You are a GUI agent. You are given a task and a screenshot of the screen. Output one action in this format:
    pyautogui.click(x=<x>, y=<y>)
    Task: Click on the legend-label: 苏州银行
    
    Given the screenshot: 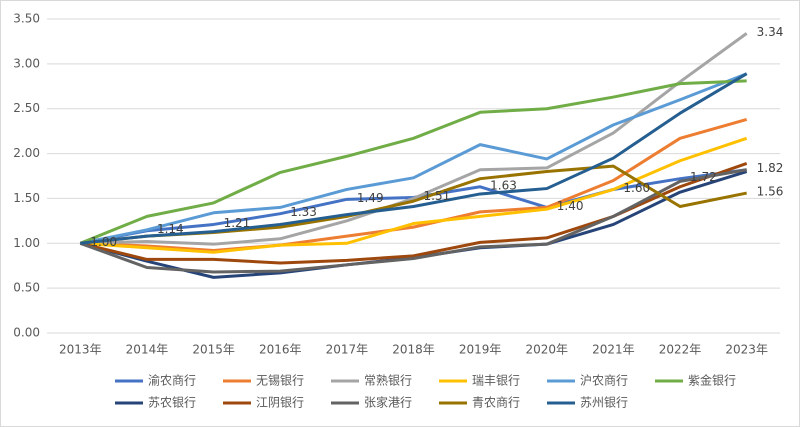 What is the action you would take?
    pyautogui.click(x=604, y=403)
    